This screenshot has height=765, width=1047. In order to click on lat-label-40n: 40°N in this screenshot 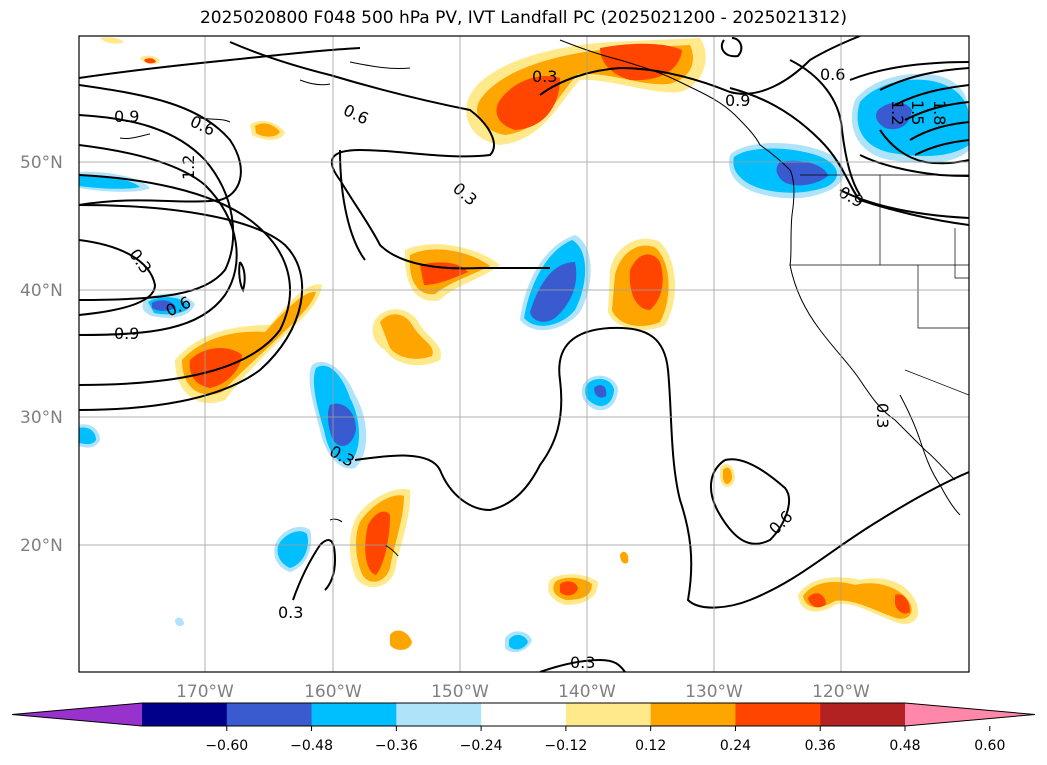, I will do `click(41, 291)`.